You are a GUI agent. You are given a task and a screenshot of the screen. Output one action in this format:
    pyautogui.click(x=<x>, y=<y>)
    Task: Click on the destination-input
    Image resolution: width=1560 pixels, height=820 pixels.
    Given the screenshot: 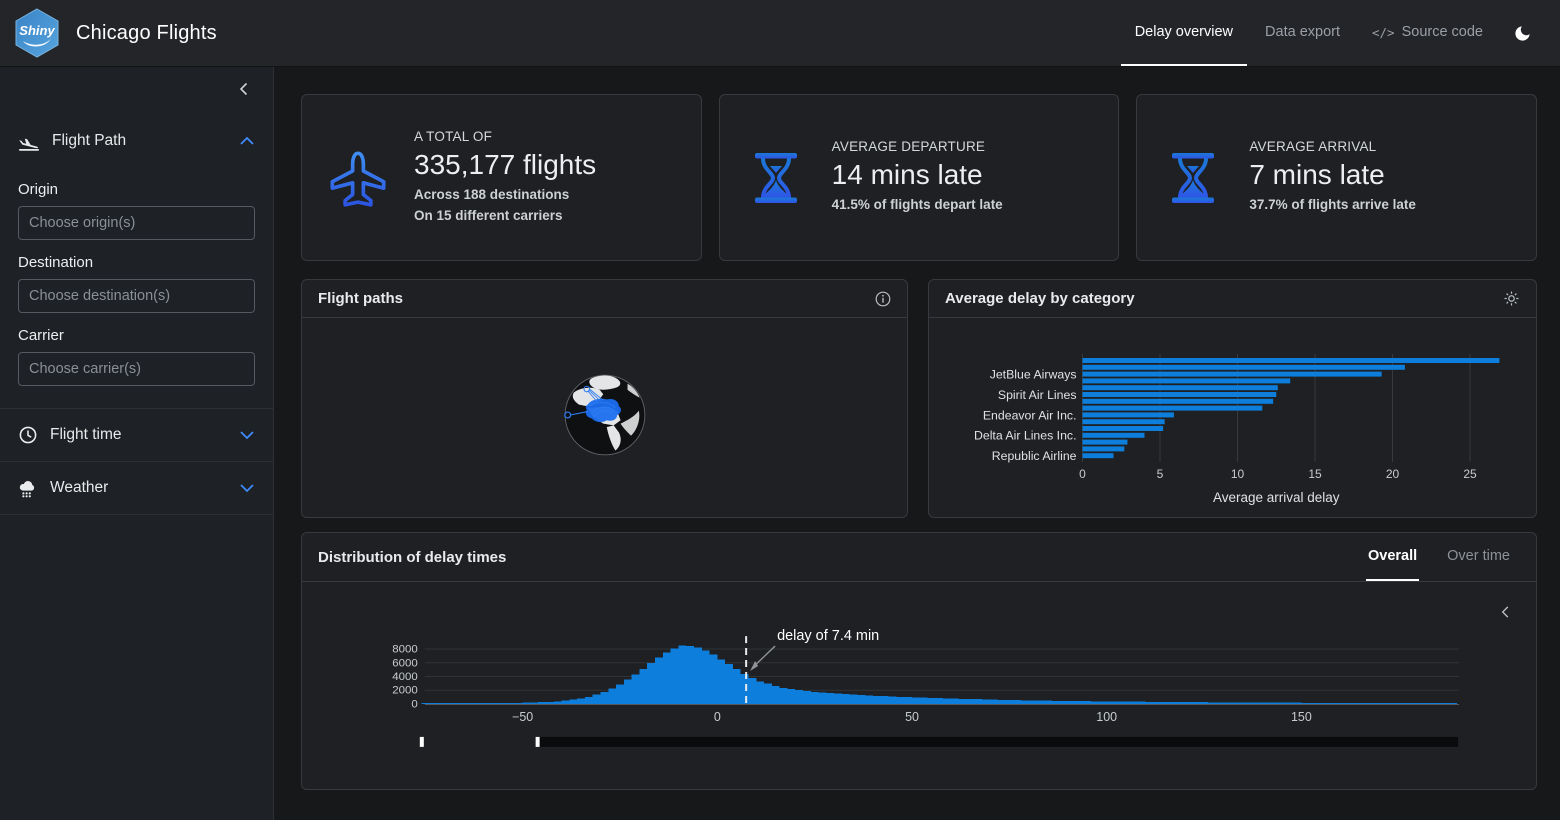 What is the action you would take?
    pyautogui.click(x=136, y=296)
    